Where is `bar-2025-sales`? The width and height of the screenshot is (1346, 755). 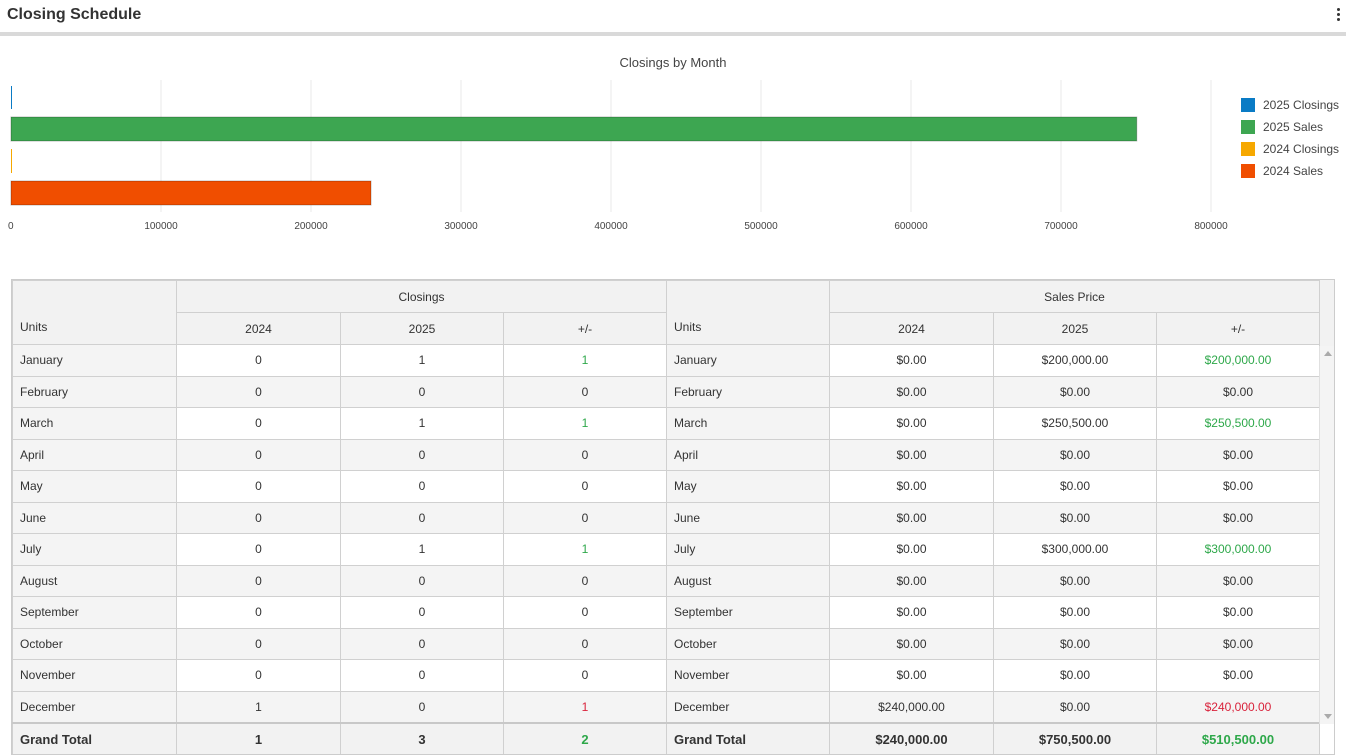
bar-2025-sales is located at coordinates (574, 129).